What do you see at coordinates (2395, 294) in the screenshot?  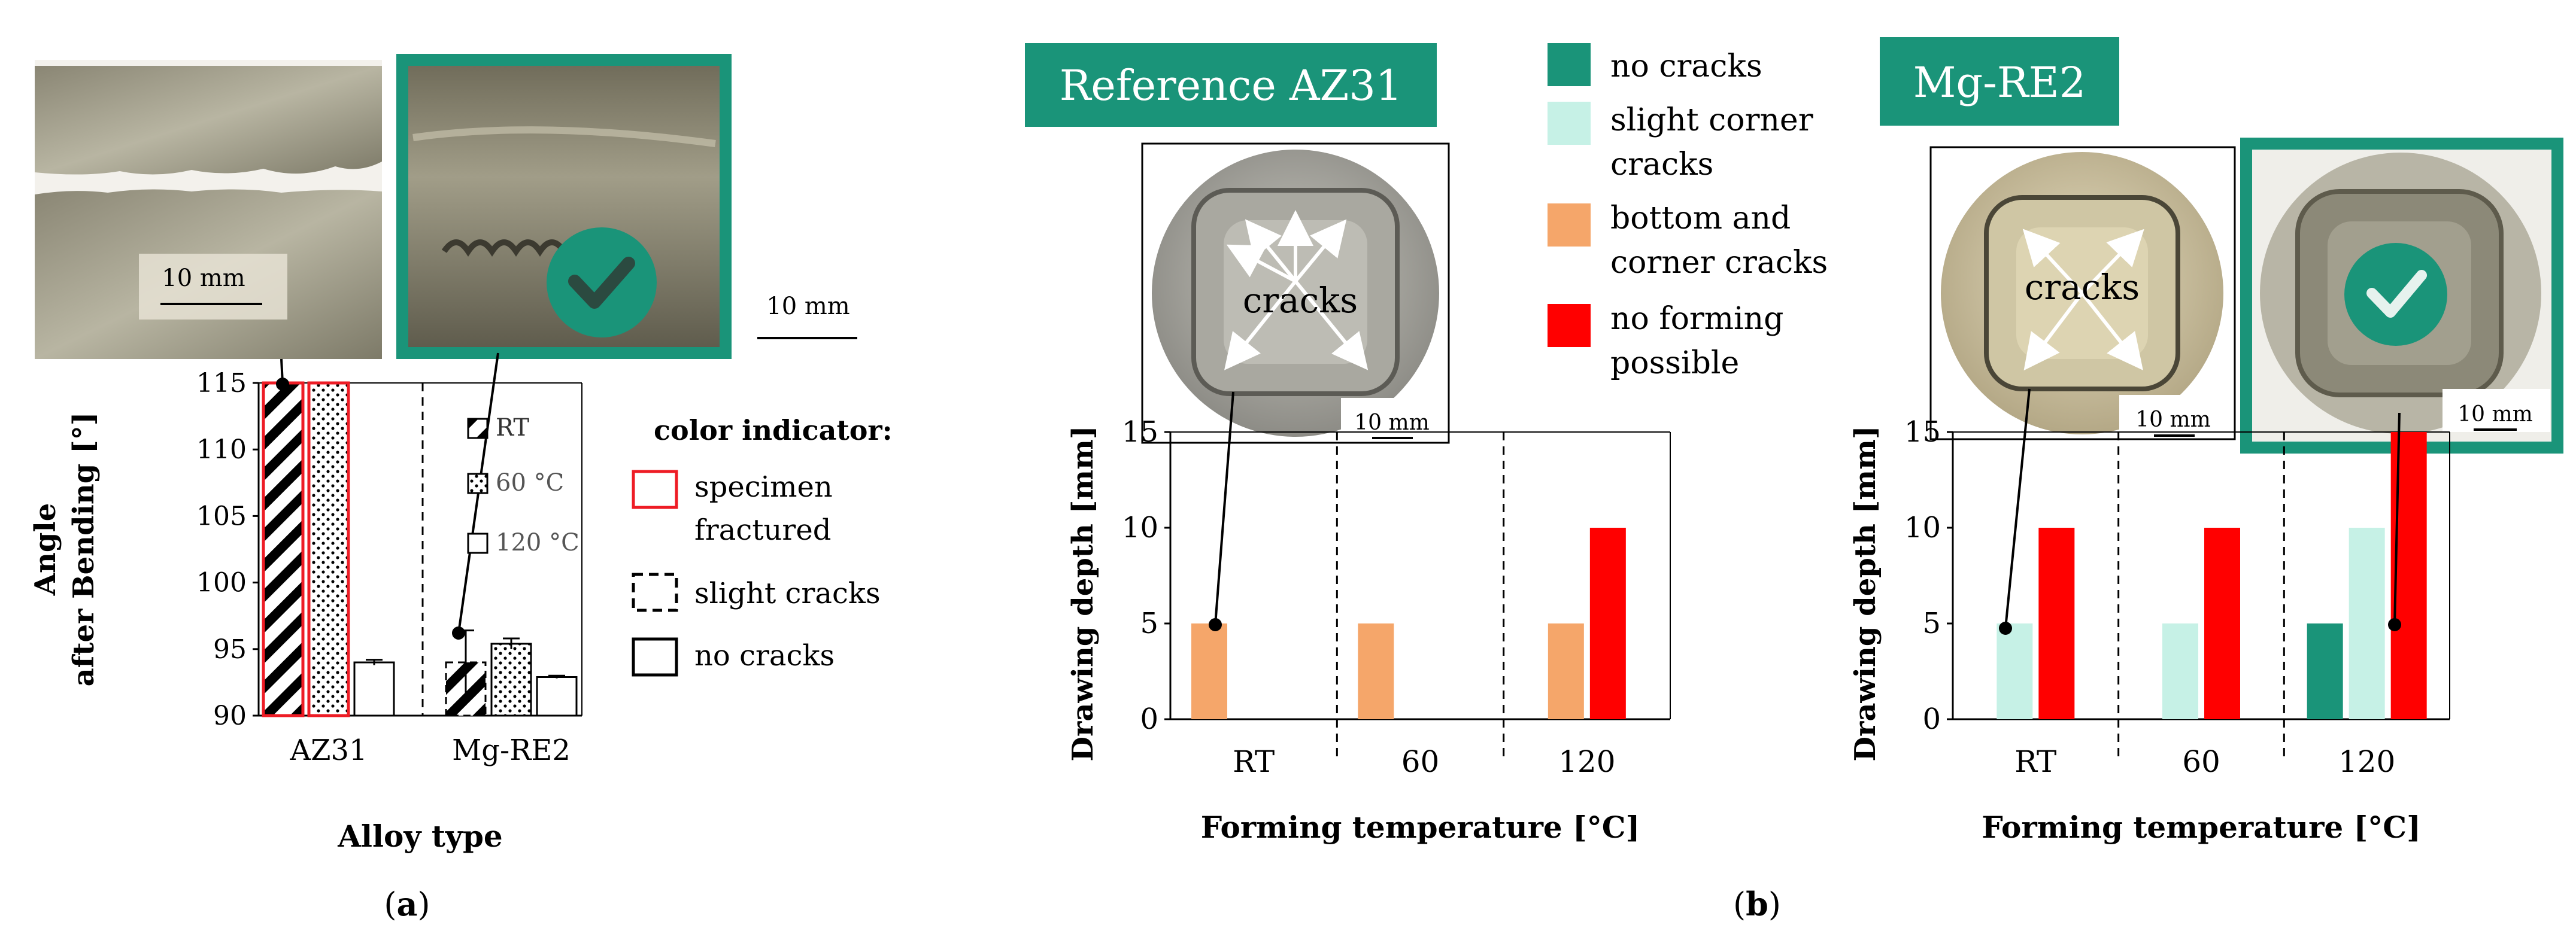 I see `check-icon-b` at bounding box center [2395, 294].